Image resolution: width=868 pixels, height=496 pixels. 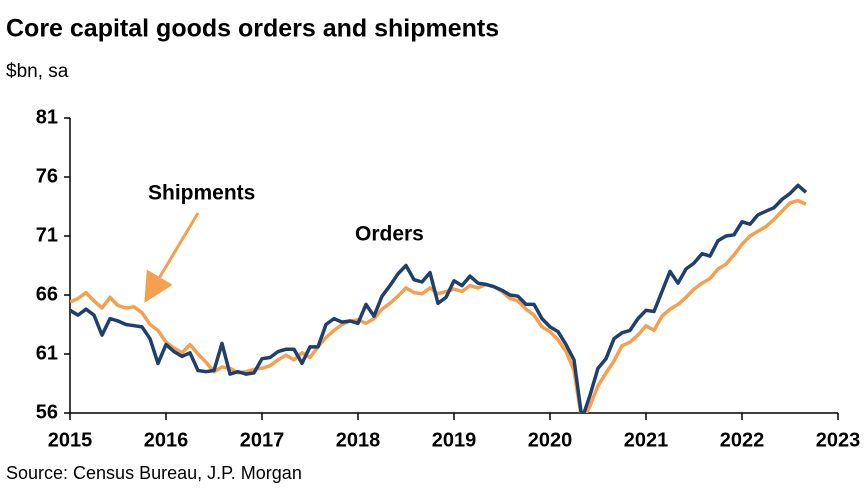 What do you see at coordinates (389, 234) in the screenshot?
I see `annotation: Orders` at bounding box center [389, 234].